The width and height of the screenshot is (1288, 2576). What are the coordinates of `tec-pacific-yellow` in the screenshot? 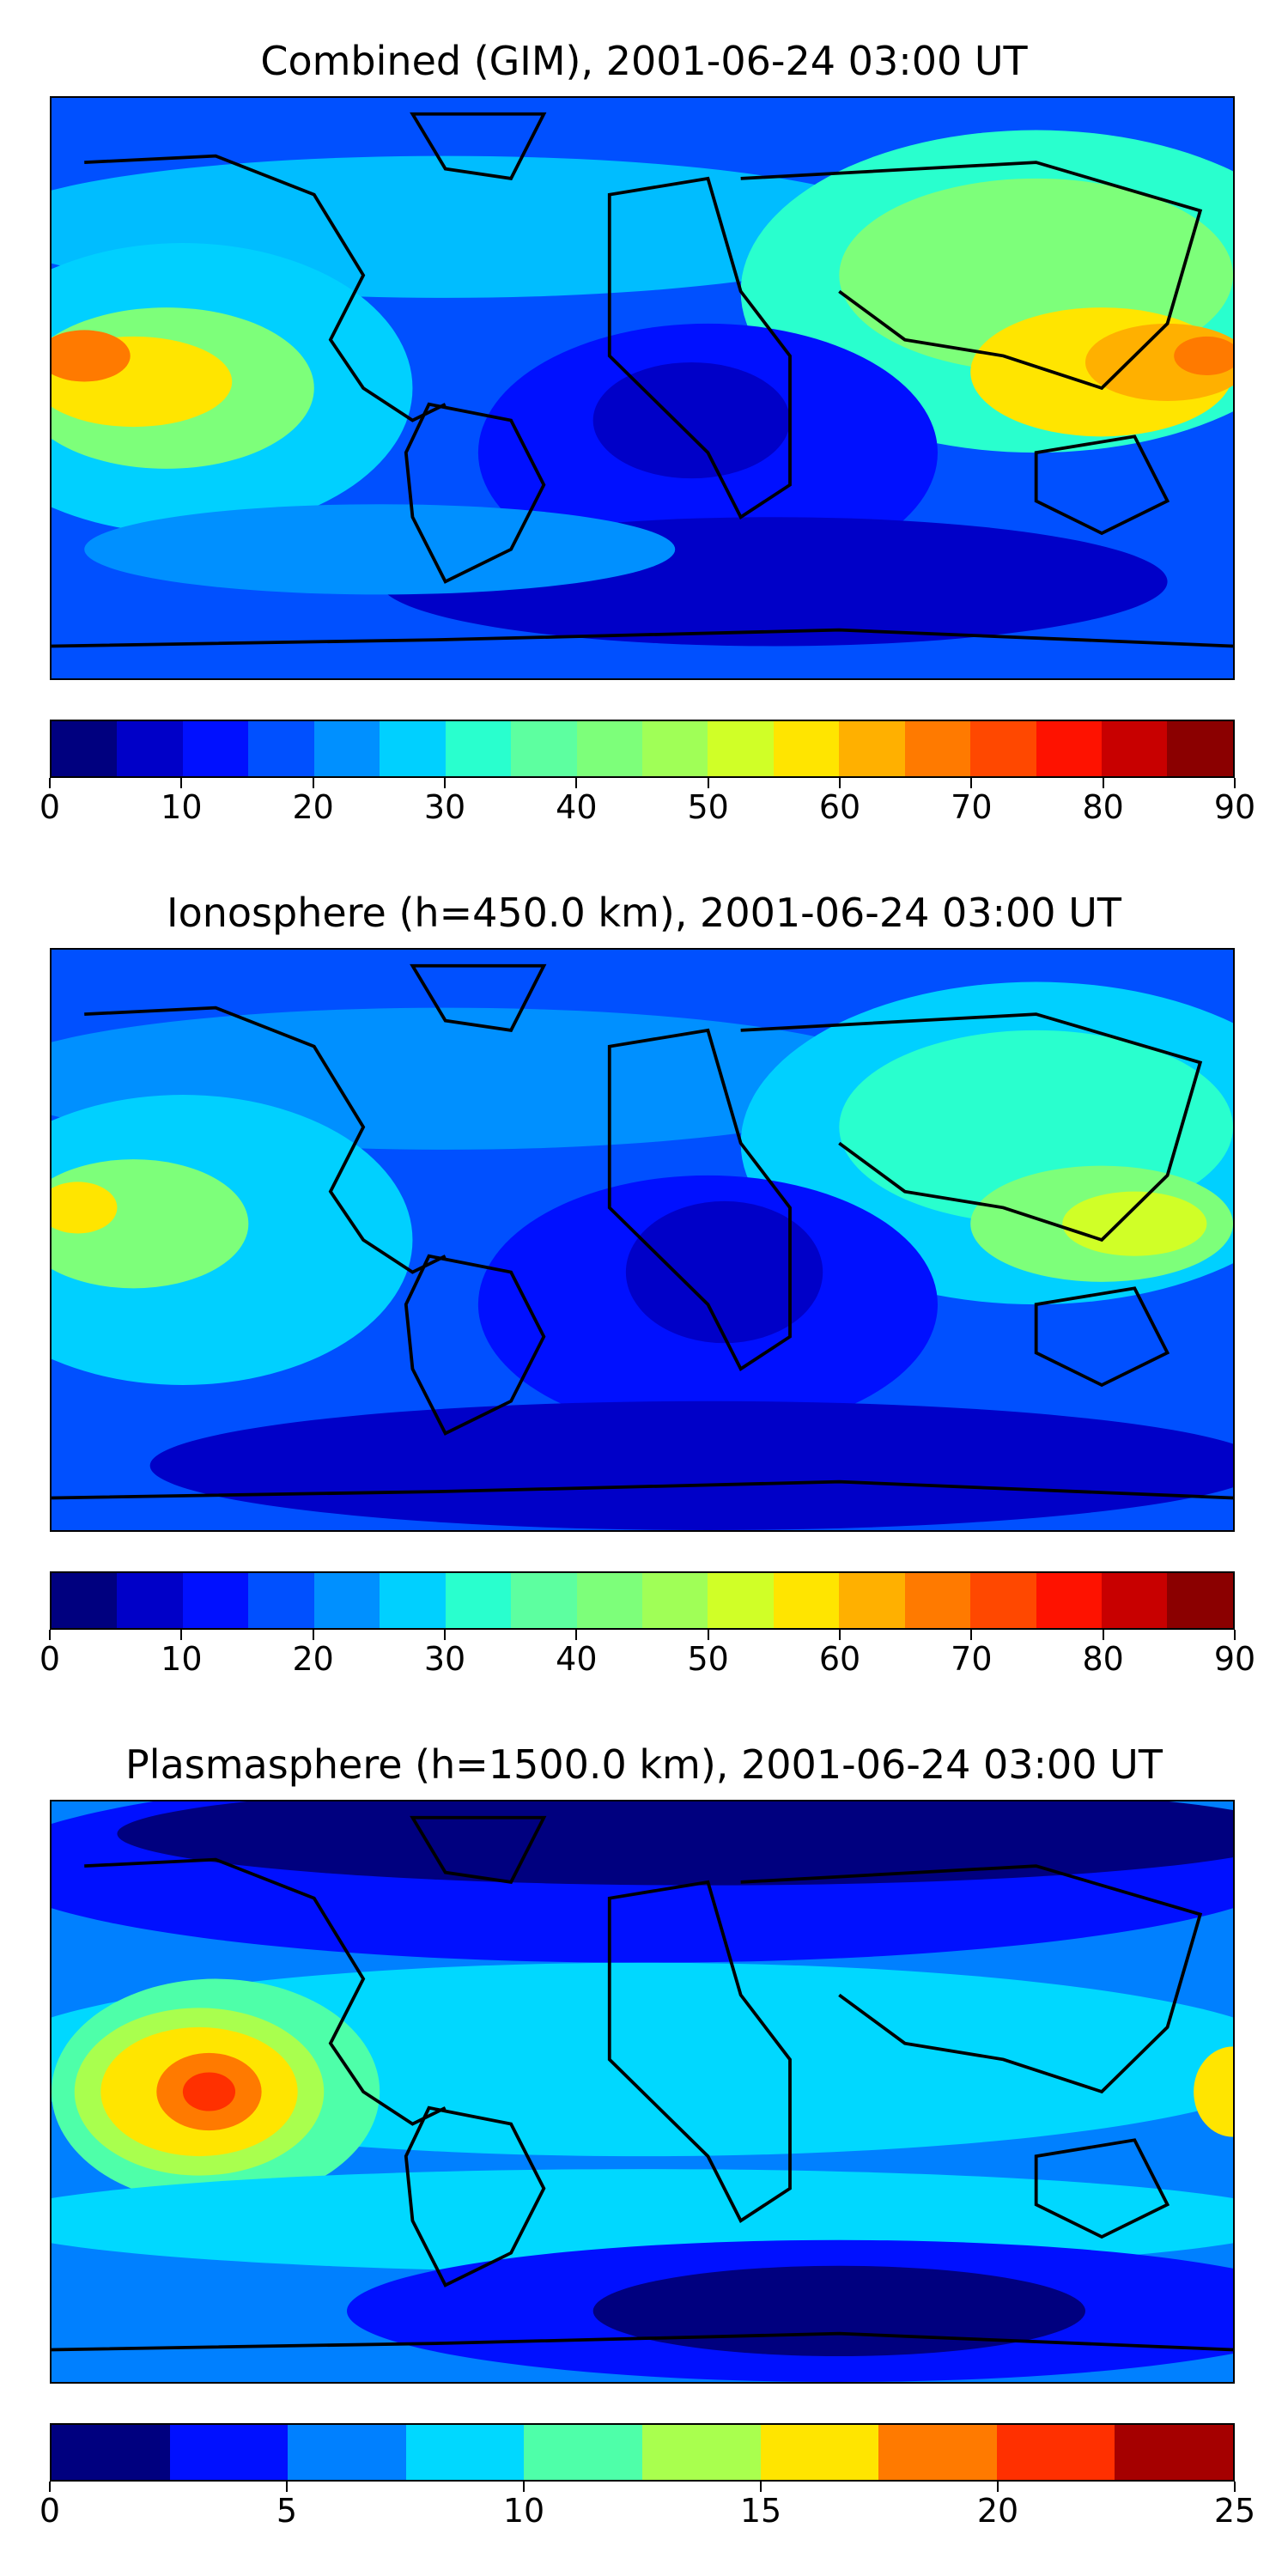 It's located at (85, 1208).